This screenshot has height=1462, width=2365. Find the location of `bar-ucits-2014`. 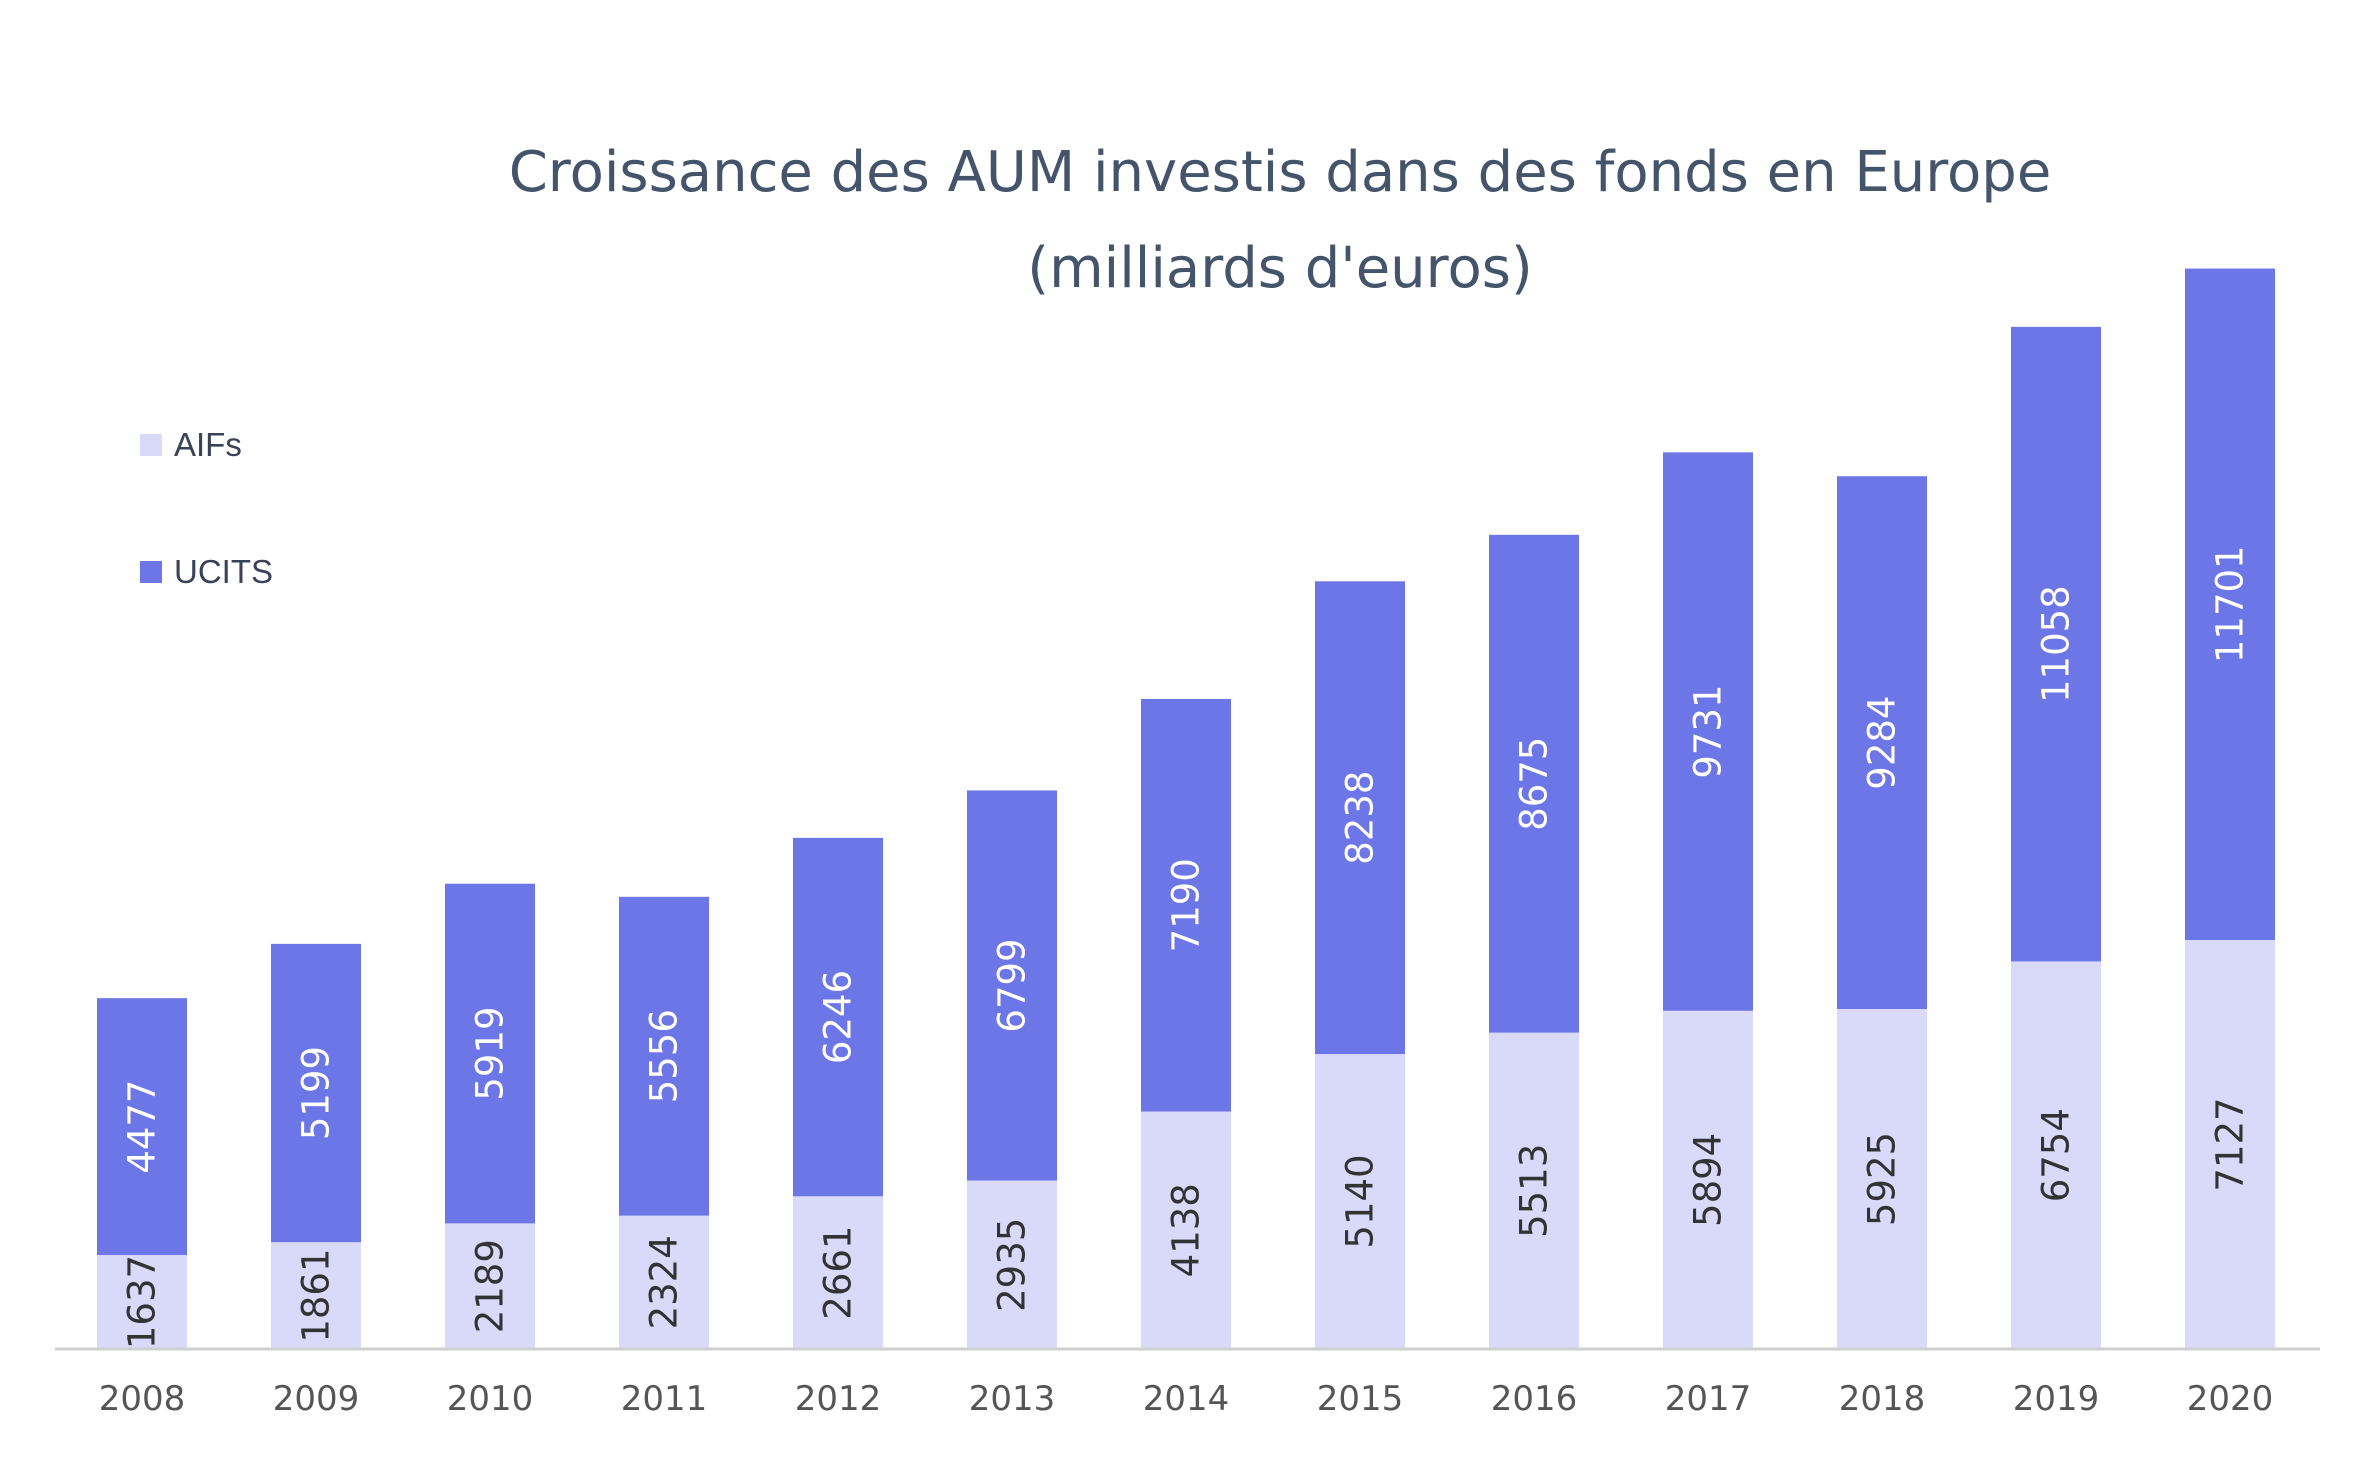

bar-ucits-2014 is located at coordinates (1186, 905).